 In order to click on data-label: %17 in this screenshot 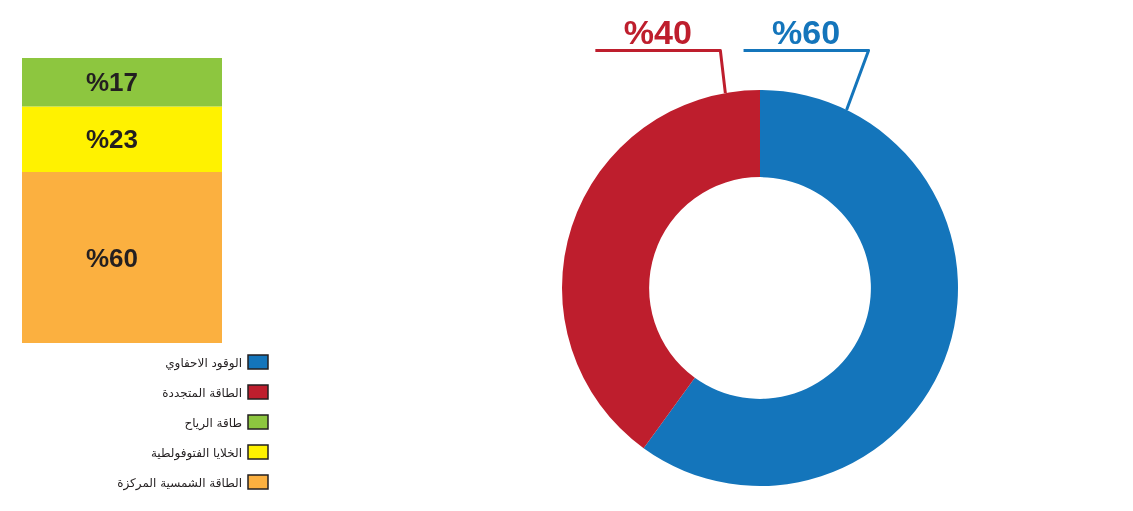, I will do `click(112, 82)`.